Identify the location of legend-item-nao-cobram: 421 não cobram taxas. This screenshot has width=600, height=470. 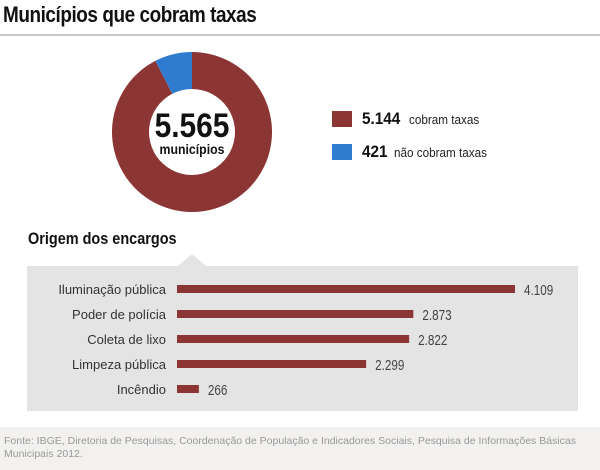
(415, 152).